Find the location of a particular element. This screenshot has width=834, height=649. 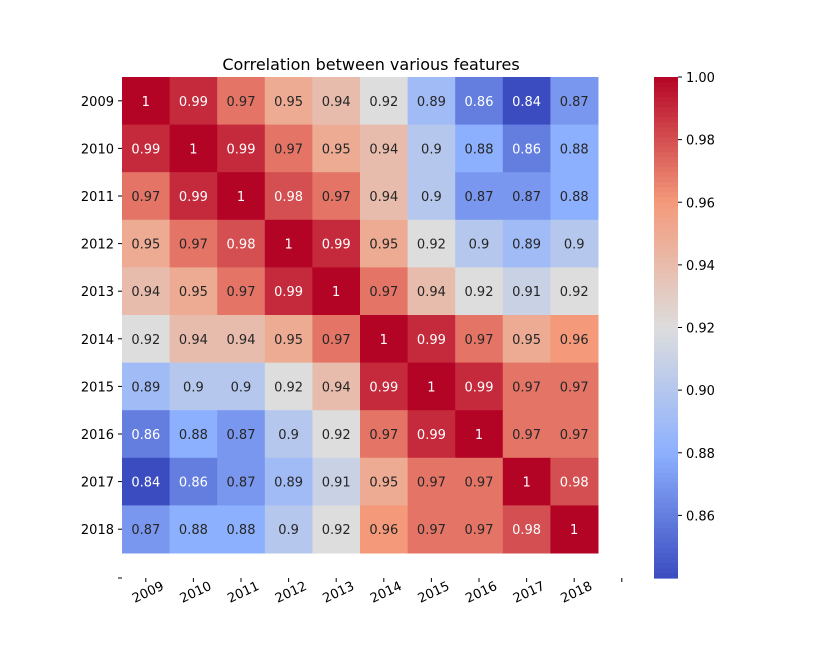

y-tick-label: 2011 is located at coordinates (97, 197).